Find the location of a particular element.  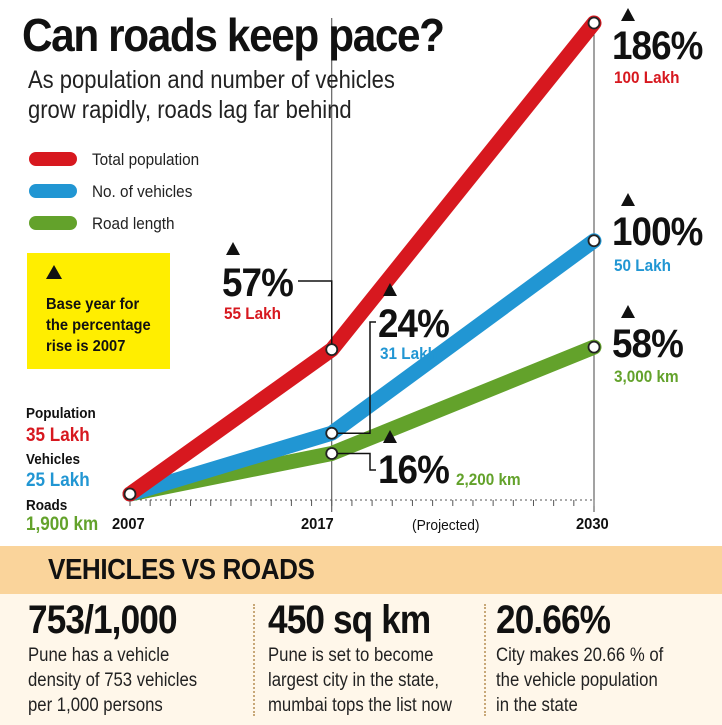

leader-line-vehicles-2017 is located at coordinates (356, 377).